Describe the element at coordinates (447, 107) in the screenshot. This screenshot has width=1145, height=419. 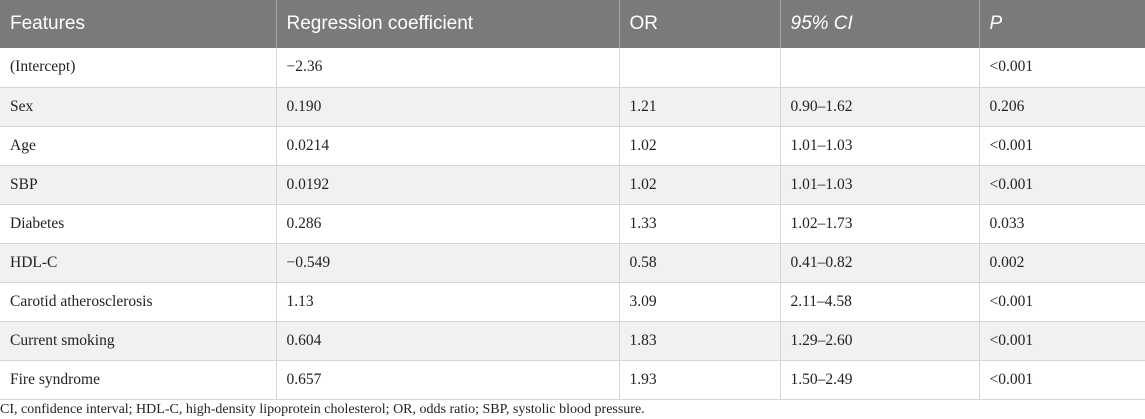
I see `cell-coefficient: 0.190` at that location.